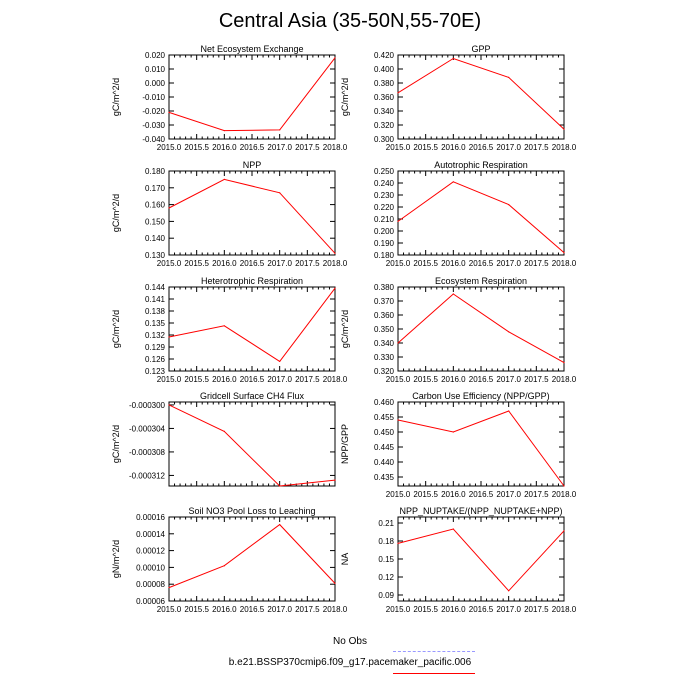 This screenshot has width=700, height=700. Describe the element at coordinates (384, 69) in the screenshot. I see `y-tick-label: 0.400` at that location.